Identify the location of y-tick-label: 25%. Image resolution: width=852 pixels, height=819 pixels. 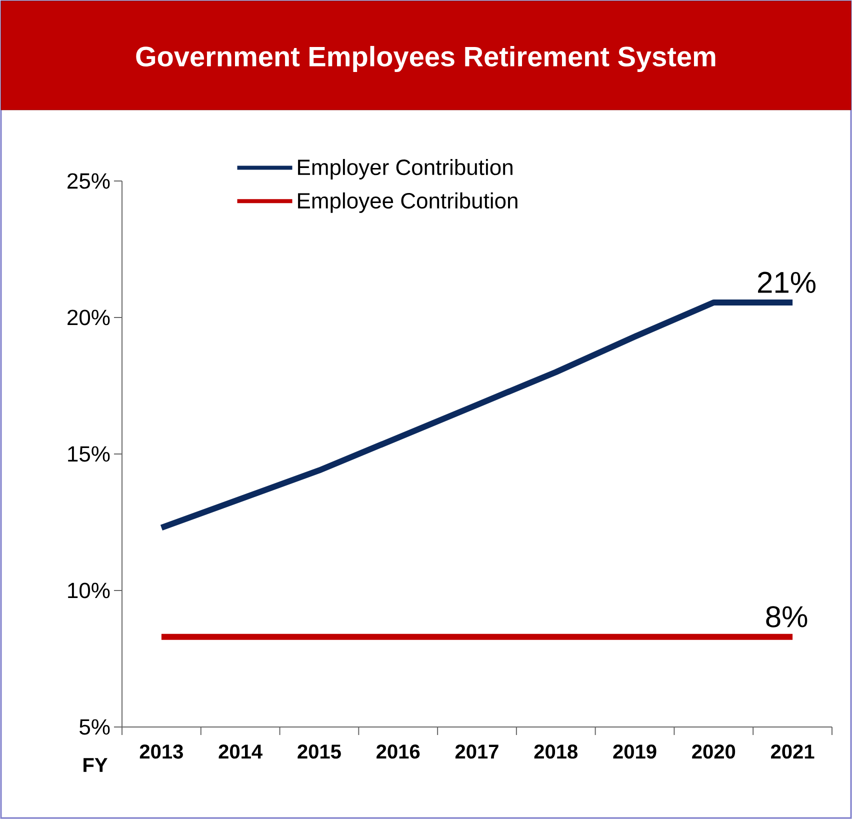
(89, 181).